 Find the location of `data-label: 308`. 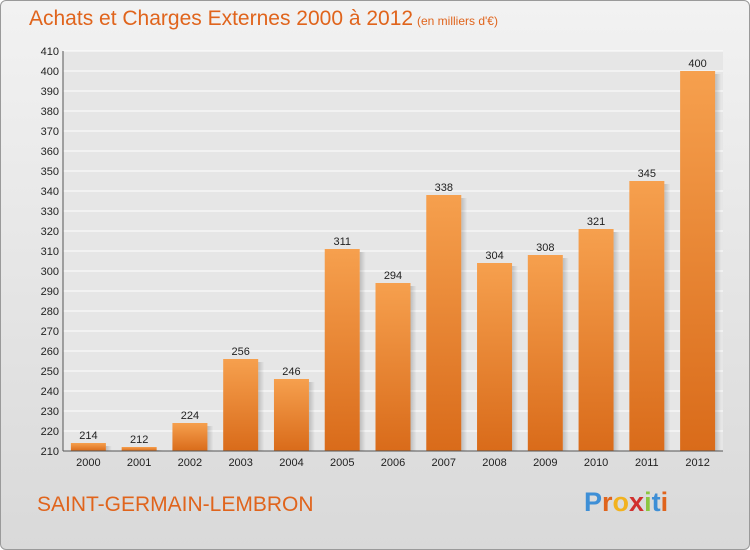

data-label: 308 is located at coordinates (545, 248).